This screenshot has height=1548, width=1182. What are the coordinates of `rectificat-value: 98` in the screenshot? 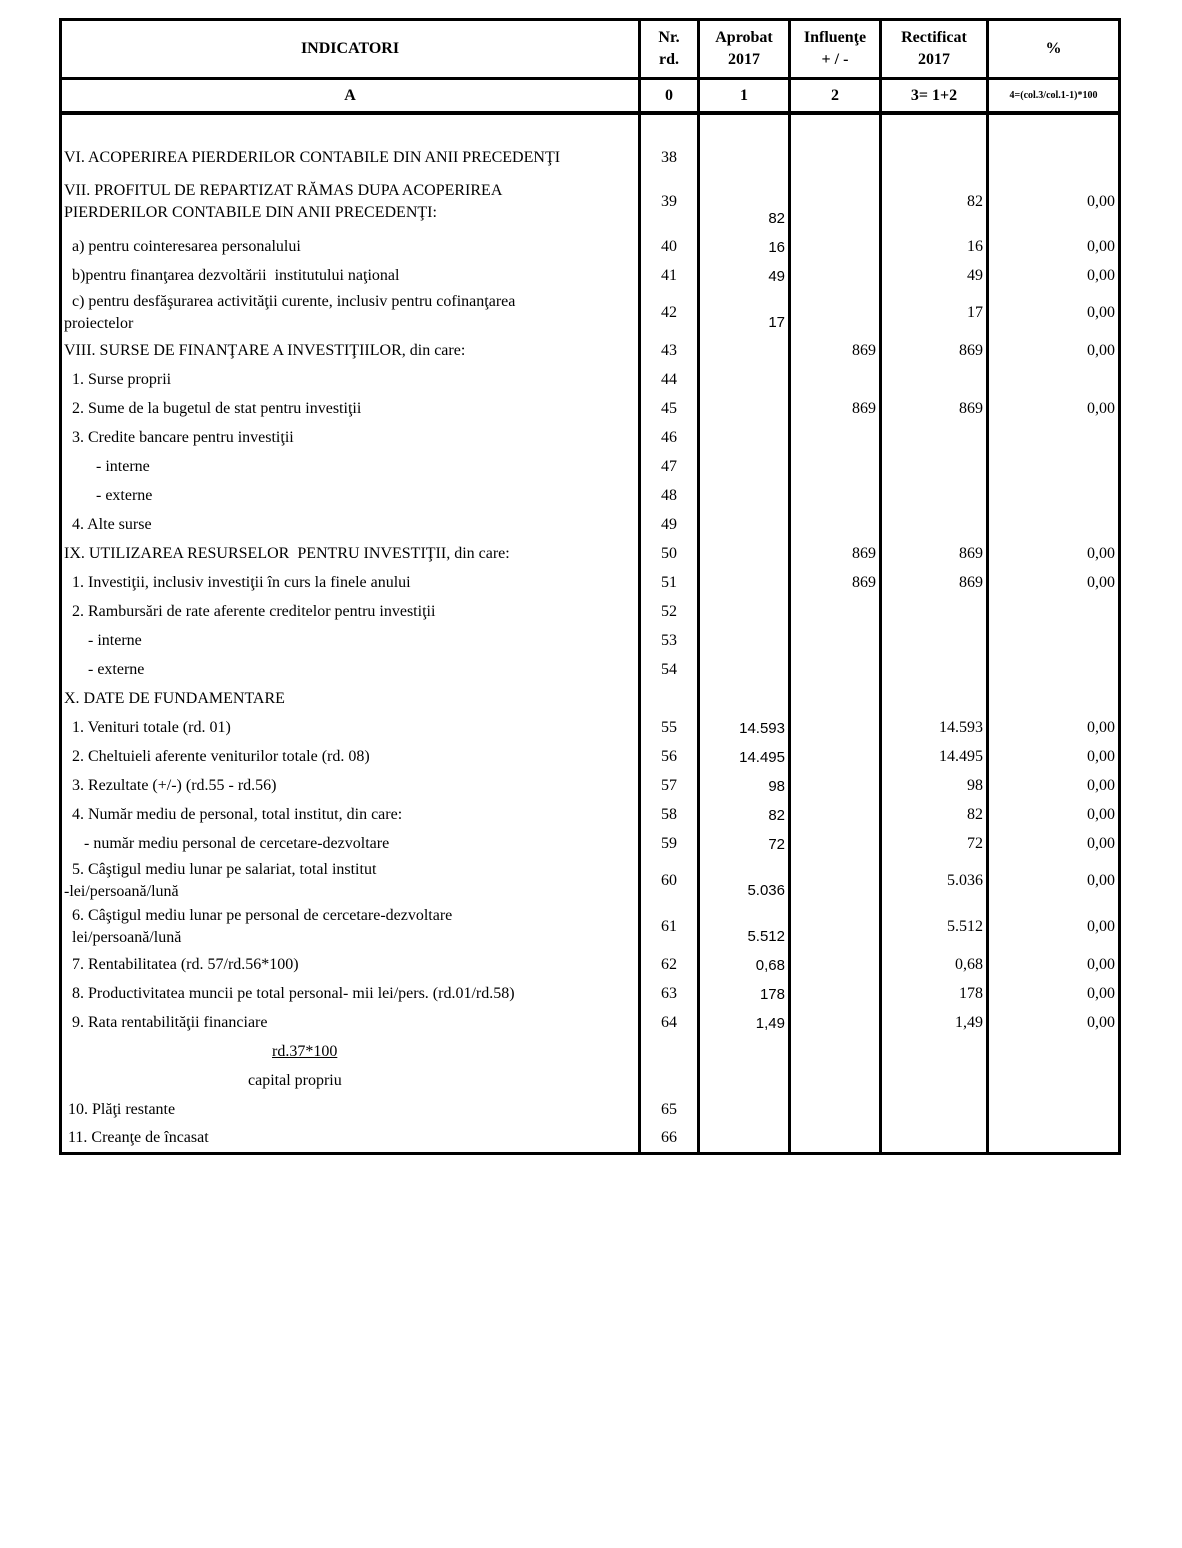 It's located at (934, 785).